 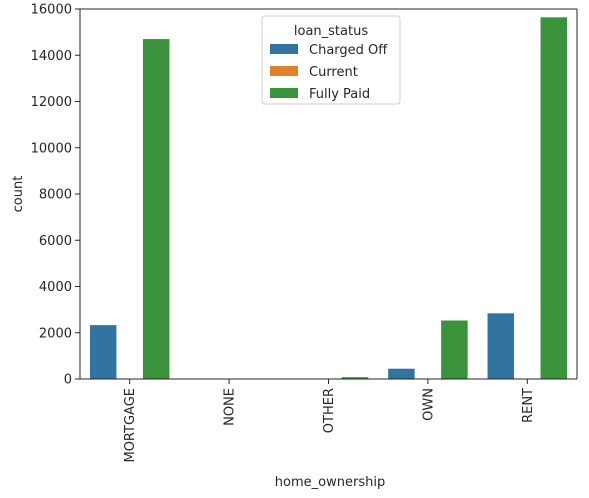 I want to click on x-tick-label-mortgage: MORTGAGE, so click(x=130, y=425).